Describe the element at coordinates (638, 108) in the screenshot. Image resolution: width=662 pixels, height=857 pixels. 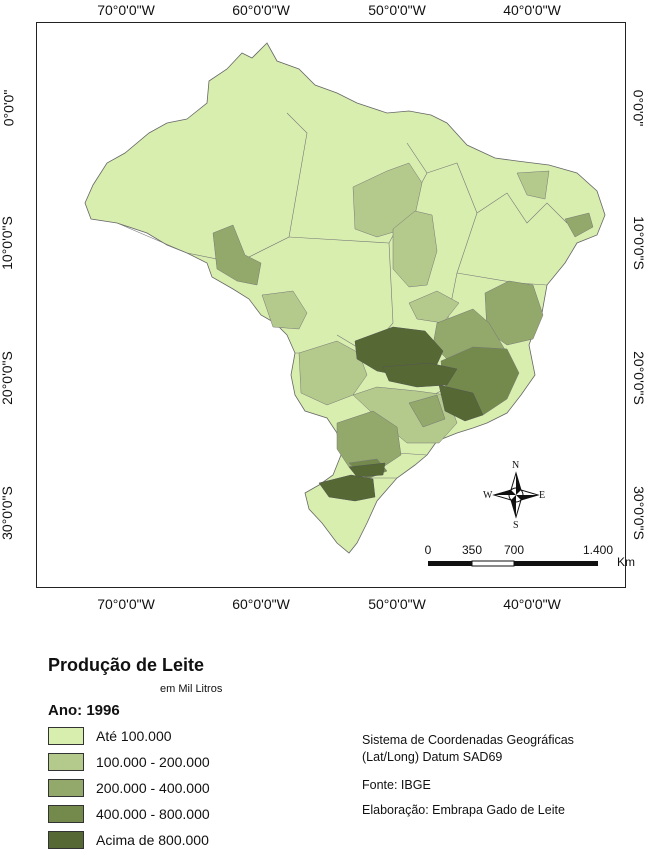
I see `right-tick-0: 0°0'0"` at that location.